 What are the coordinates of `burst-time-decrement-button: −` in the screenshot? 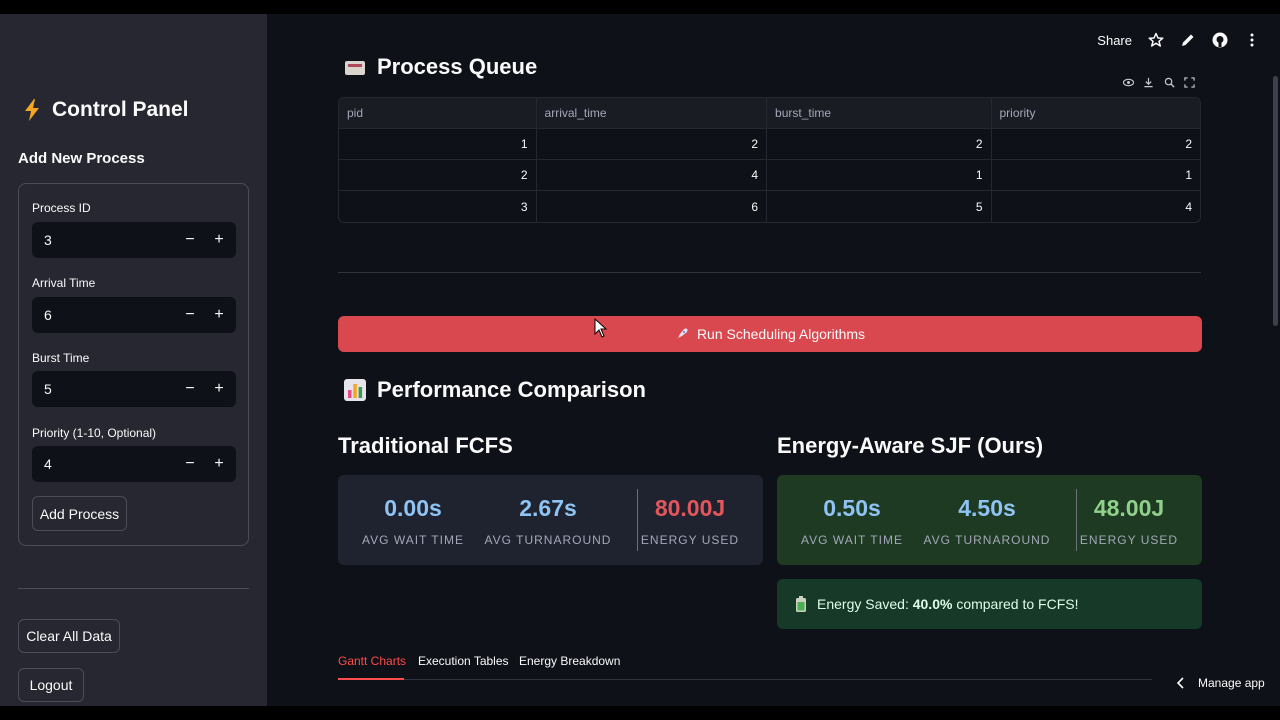 It's located at (190, 388).